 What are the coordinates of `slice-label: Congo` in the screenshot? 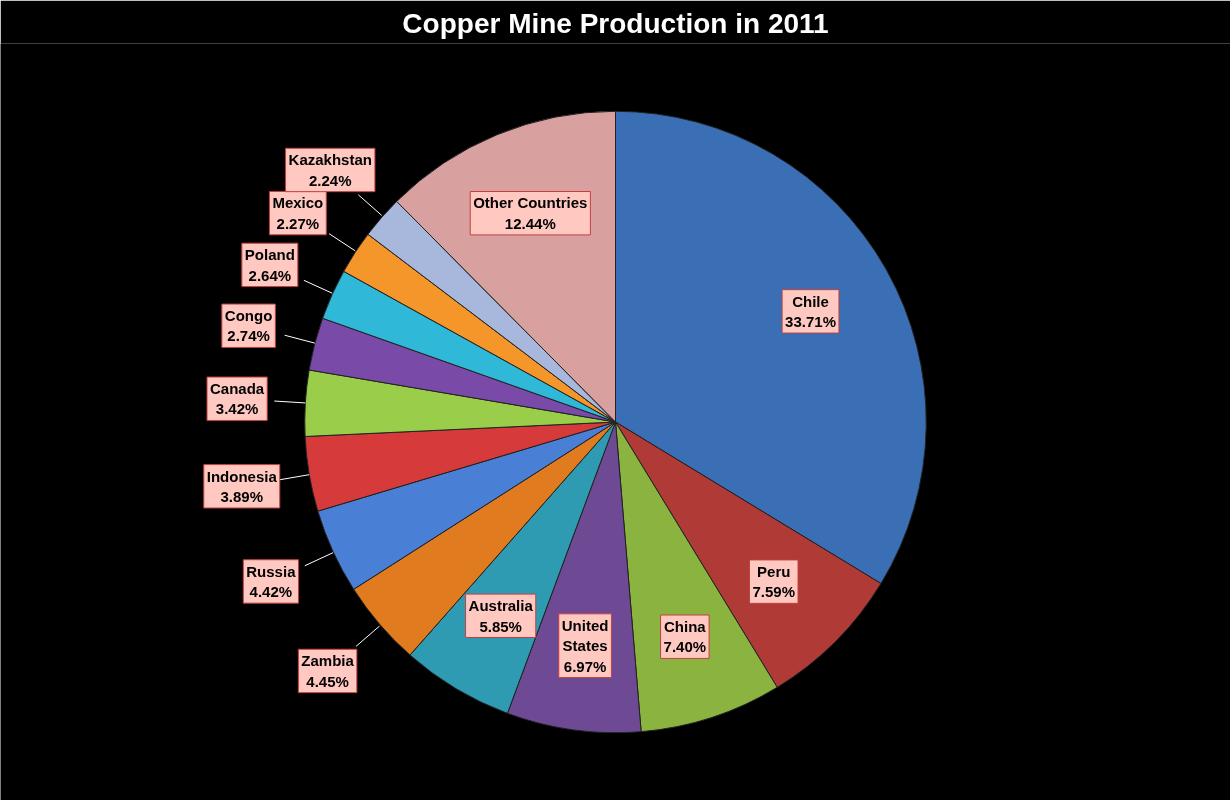 It's located at (248, 316).